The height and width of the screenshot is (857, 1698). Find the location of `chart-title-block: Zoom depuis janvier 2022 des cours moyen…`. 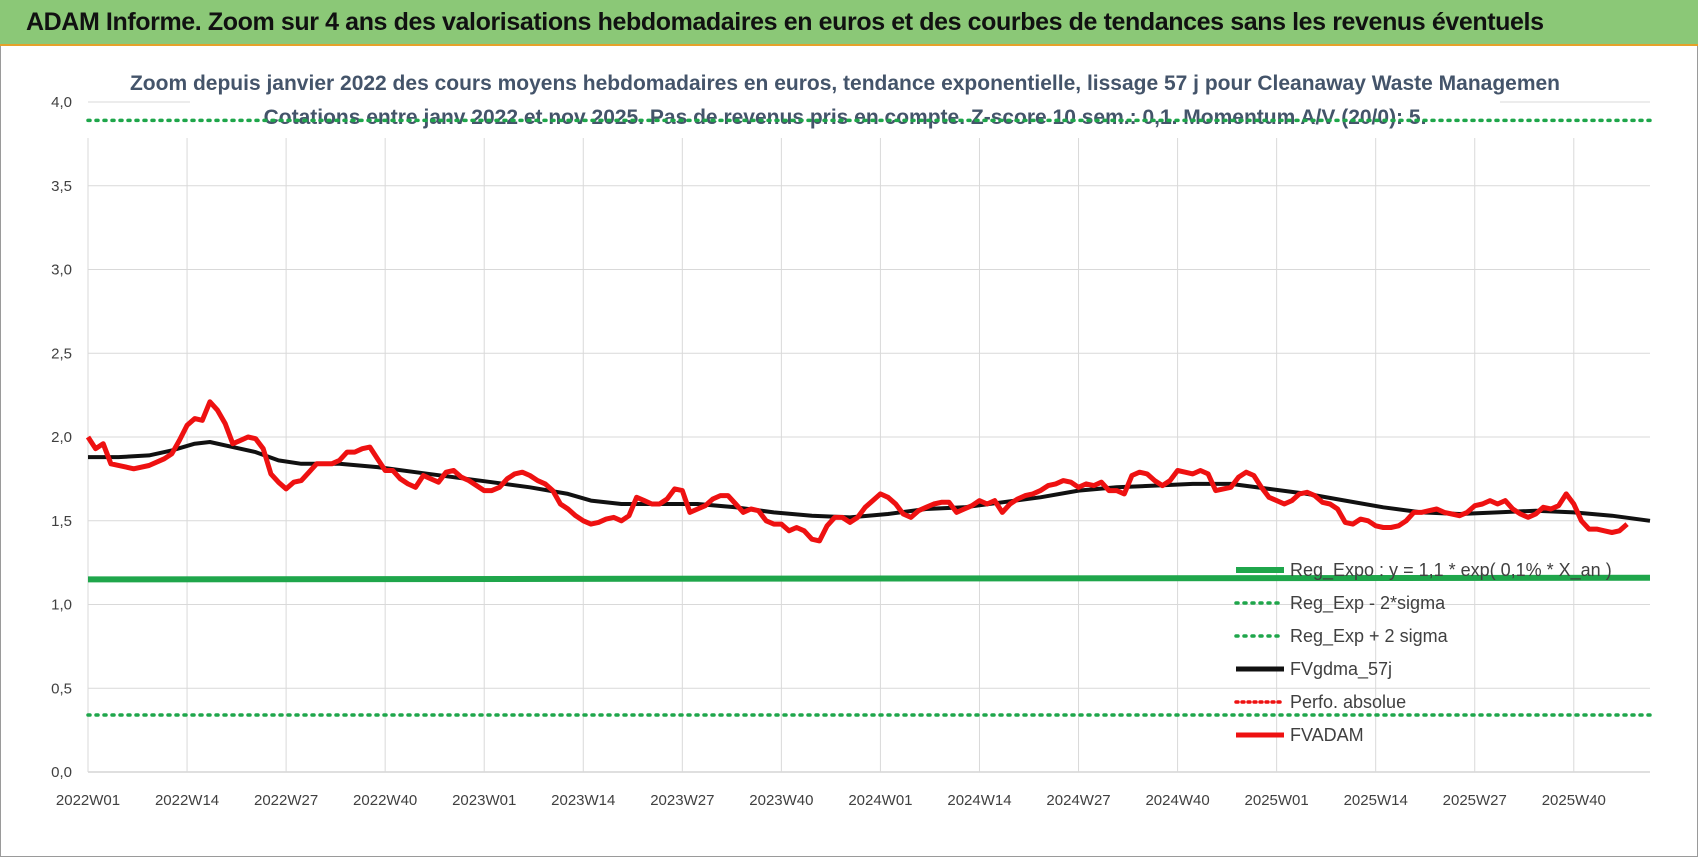

chart-title-block: Zoom depuis janvier 2022 des cours moyen… is located at coordinates (845, 100).